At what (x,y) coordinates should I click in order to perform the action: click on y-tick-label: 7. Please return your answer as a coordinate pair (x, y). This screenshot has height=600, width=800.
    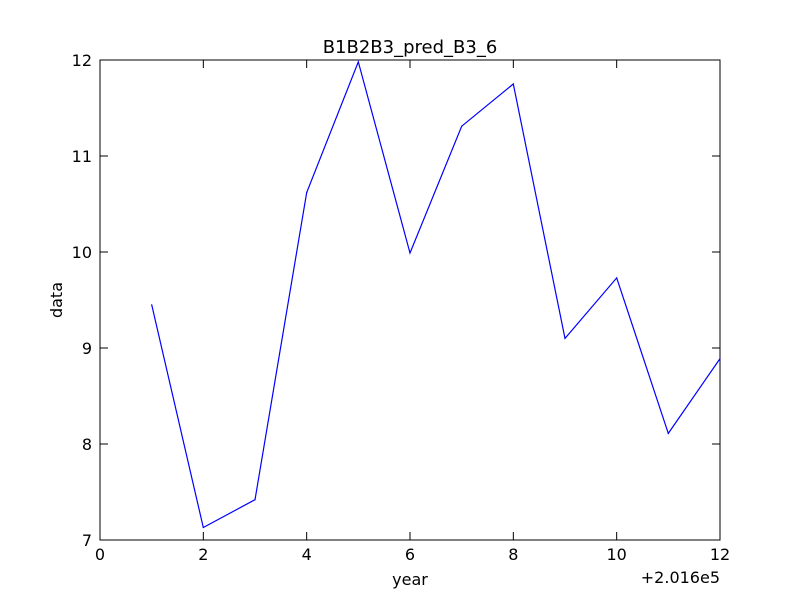
    Looking at the image, I should click on (87, 540).